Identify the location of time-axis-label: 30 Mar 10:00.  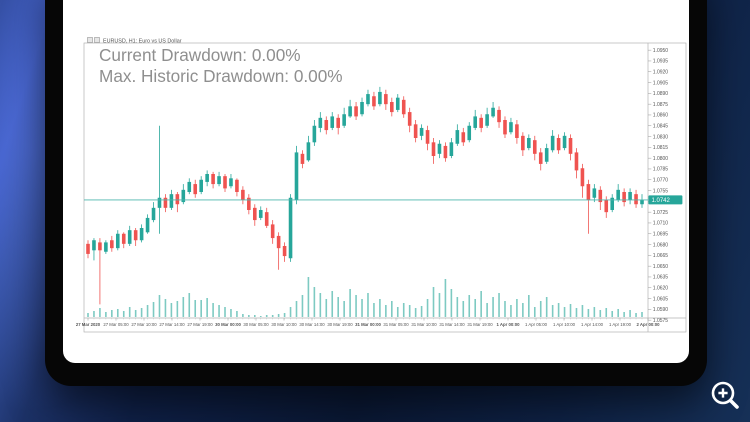
(284, 324).